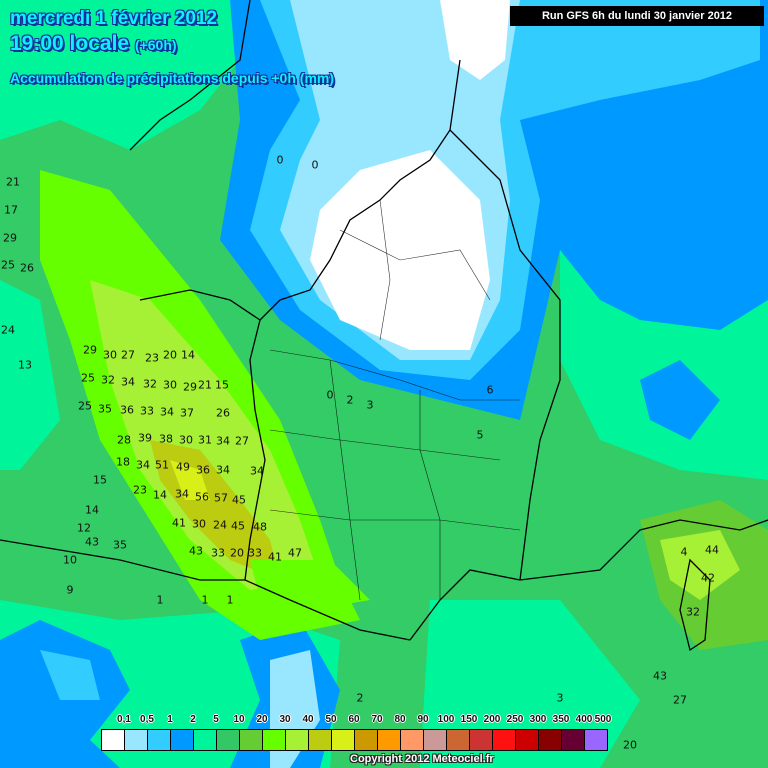 This screenshot has width=768, height=768. What do you see at coordinates (295, 553) in the screenshot?
I see `precip-value: 47` at bounding box center [295, 553].